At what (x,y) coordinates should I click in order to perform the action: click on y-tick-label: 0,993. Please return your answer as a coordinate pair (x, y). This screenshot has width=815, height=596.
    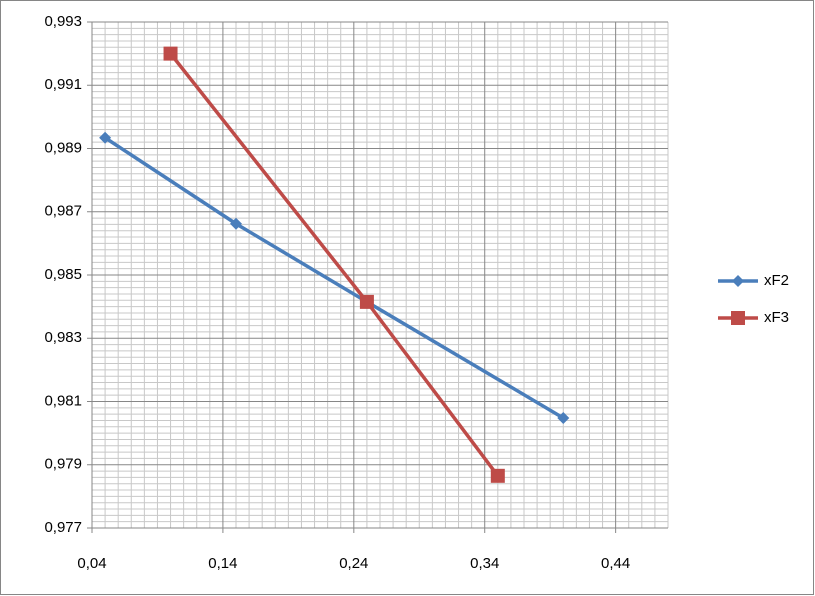
    Looking at the image, I should click on (63, 21).